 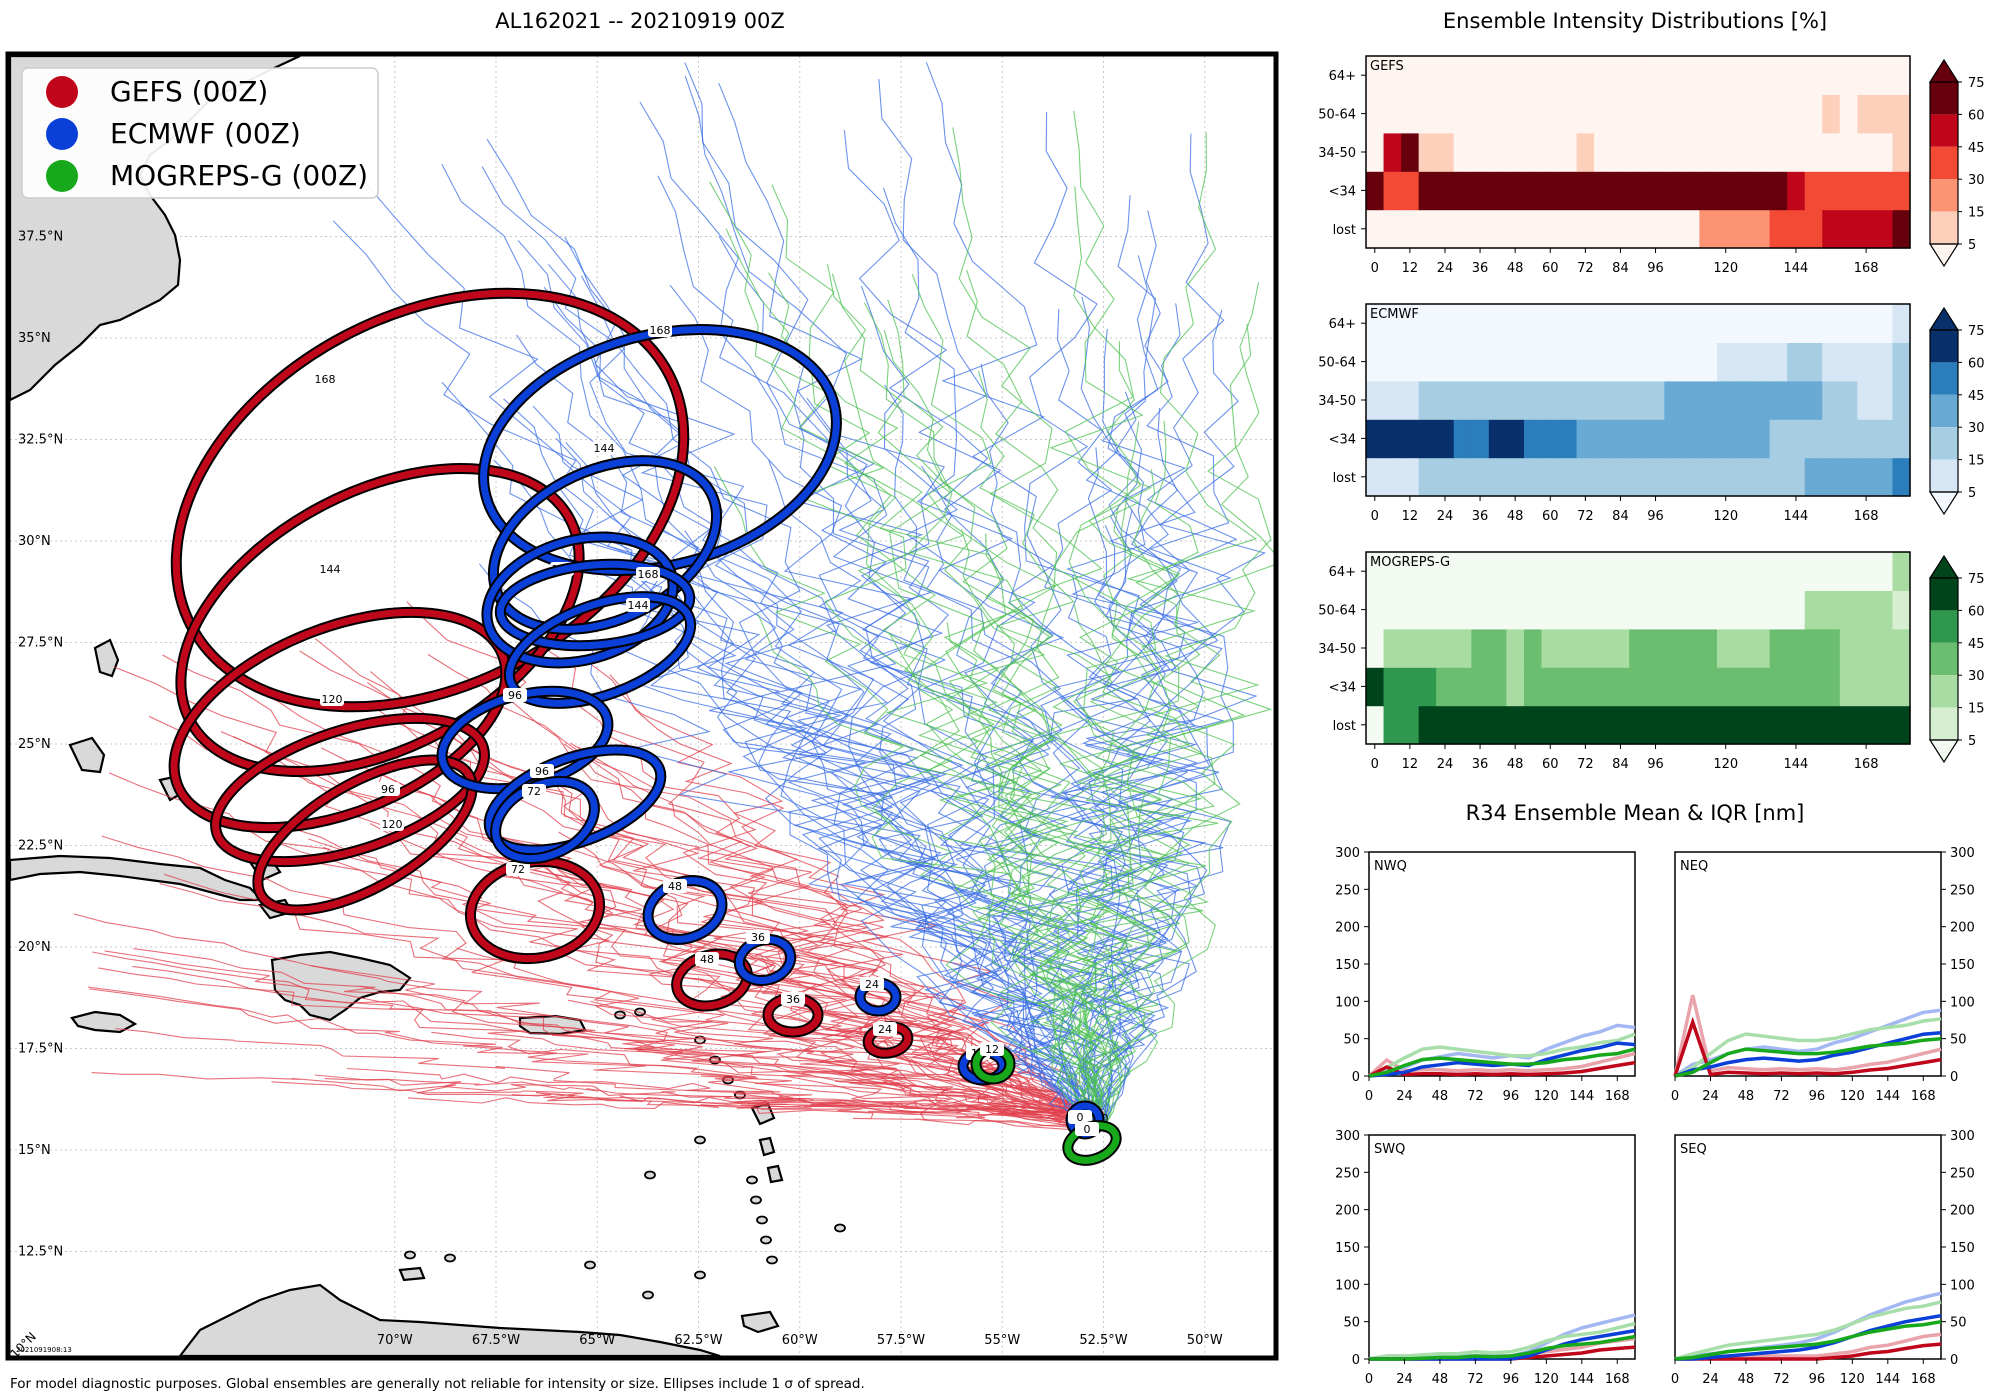 What do you see at coordinates (62, 92) in the screenshot?
I see `legend-swatch-gefs` at bounding box center [62, 92].